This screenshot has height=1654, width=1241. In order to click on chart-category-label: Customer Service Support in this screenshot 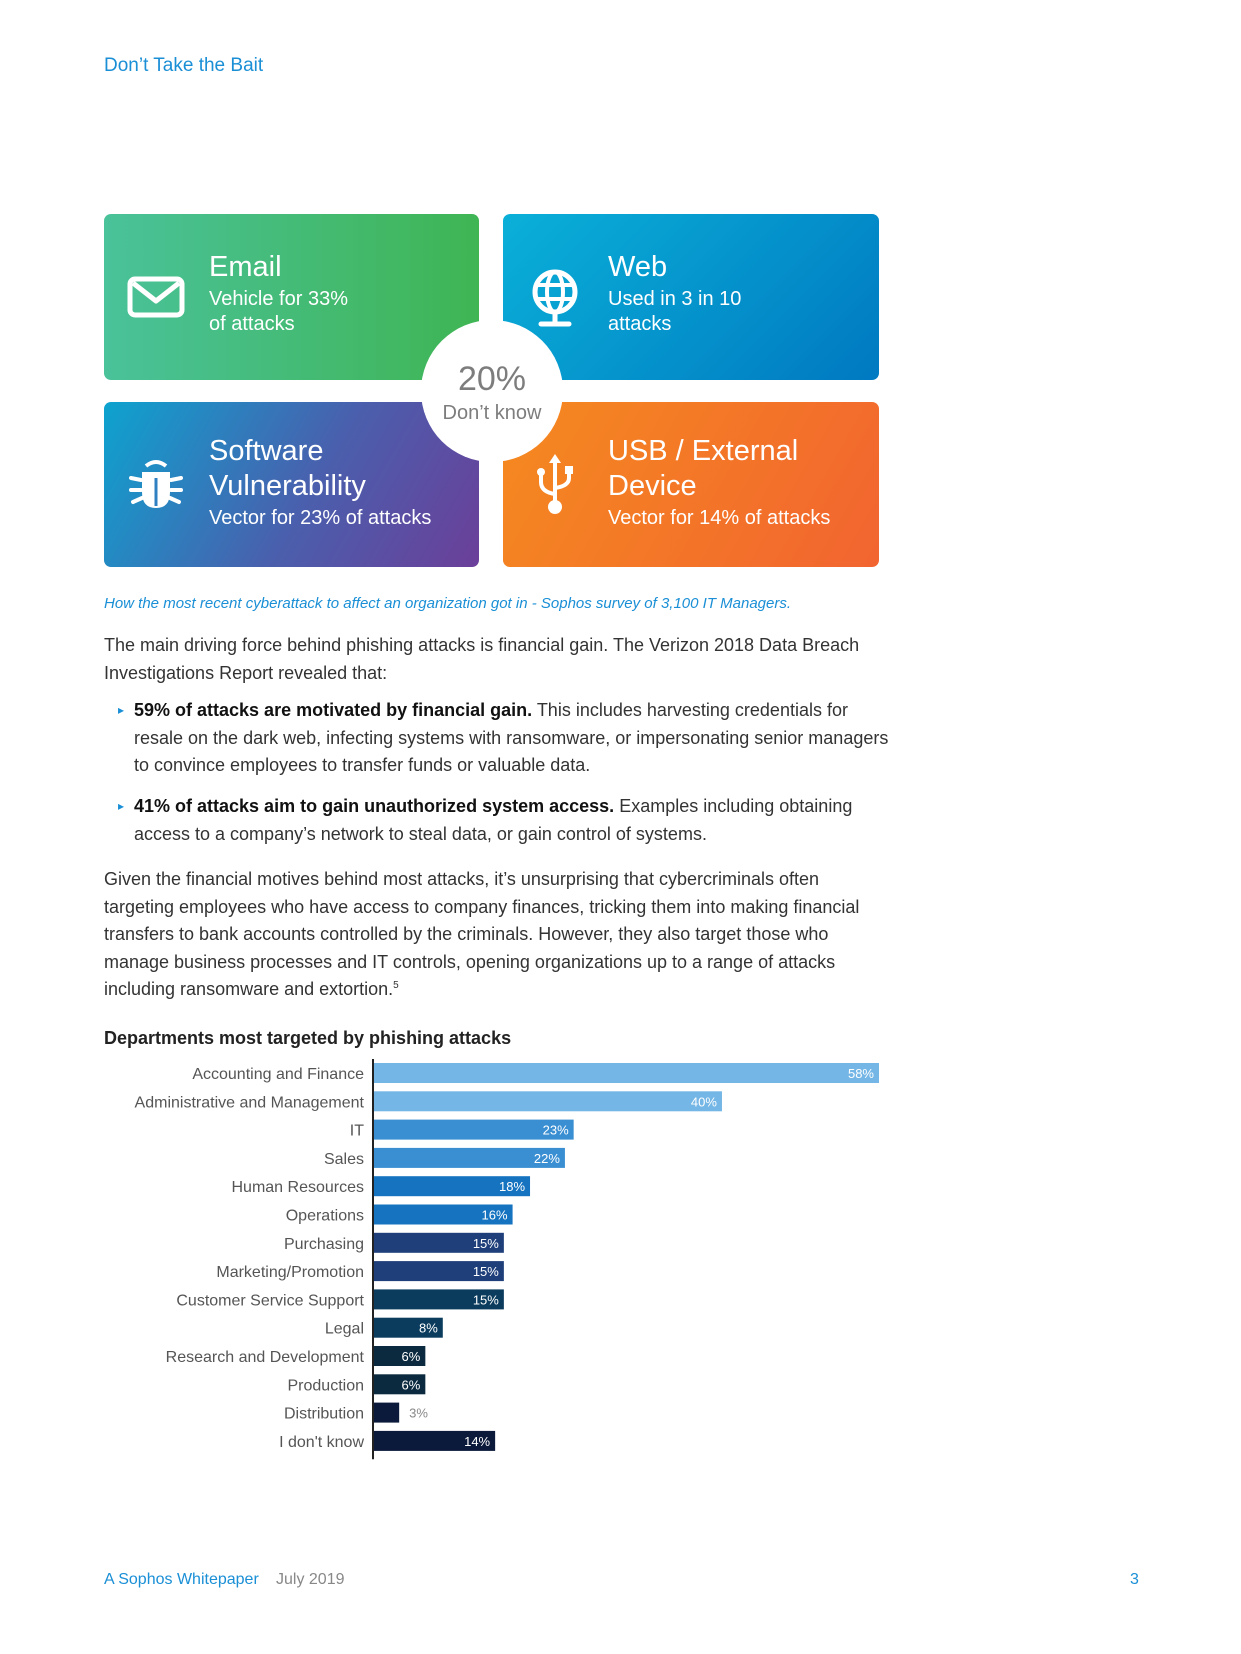, I will do `click(270, 1300)`.